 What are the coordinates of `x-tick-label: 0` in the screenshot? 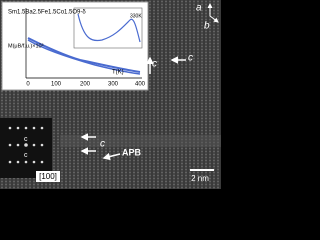 It's located at (28, 85).